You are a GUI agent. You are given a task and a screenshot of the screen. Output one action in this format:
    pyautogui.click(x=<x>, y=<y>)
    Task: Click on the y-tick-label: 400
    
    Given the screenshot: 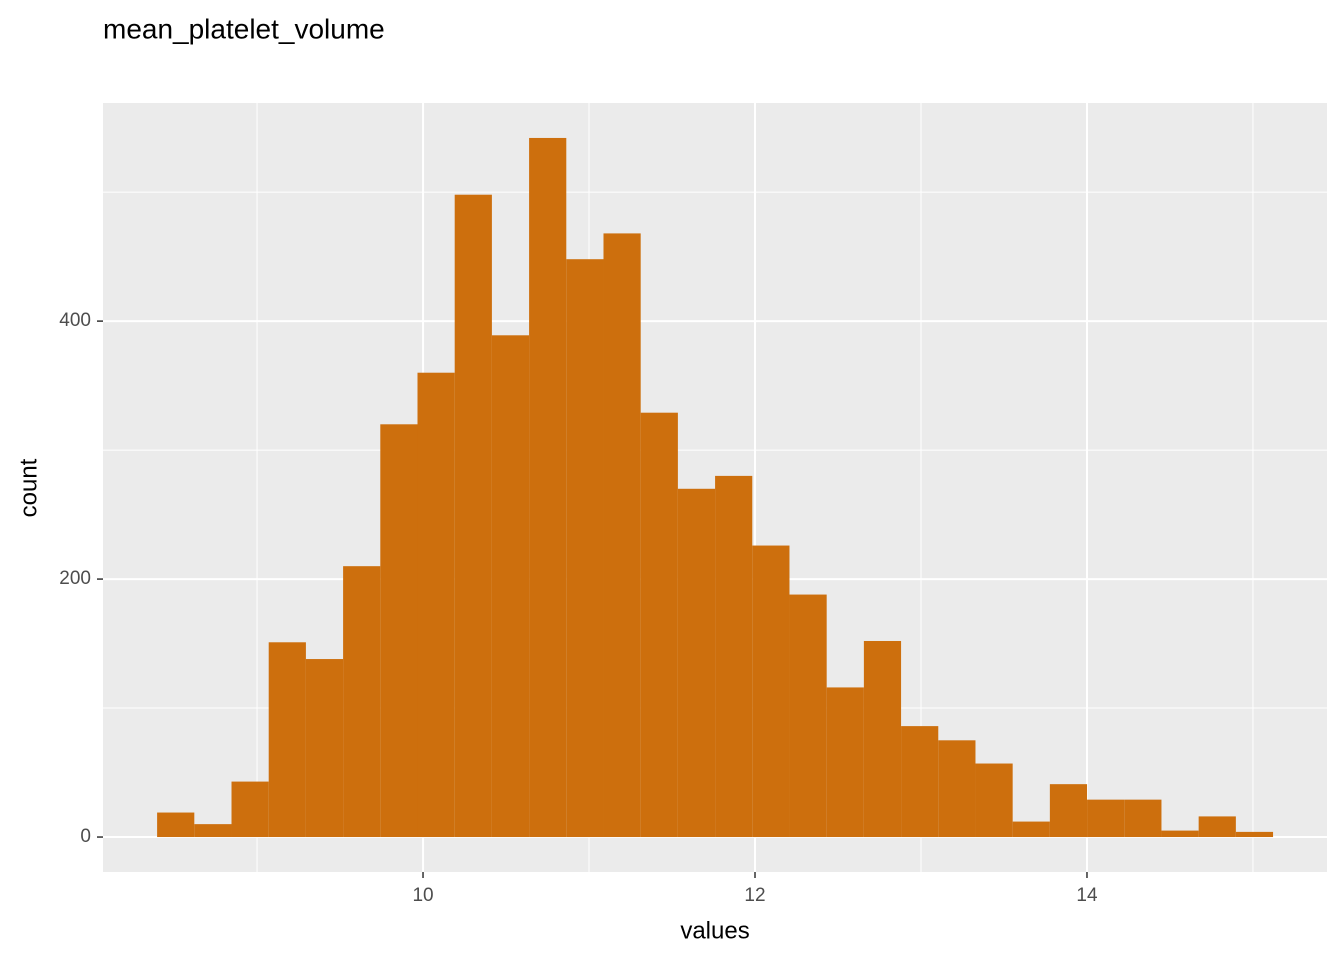 What is the action you would take?
    pyautogui.click(x=75, y=320)
    